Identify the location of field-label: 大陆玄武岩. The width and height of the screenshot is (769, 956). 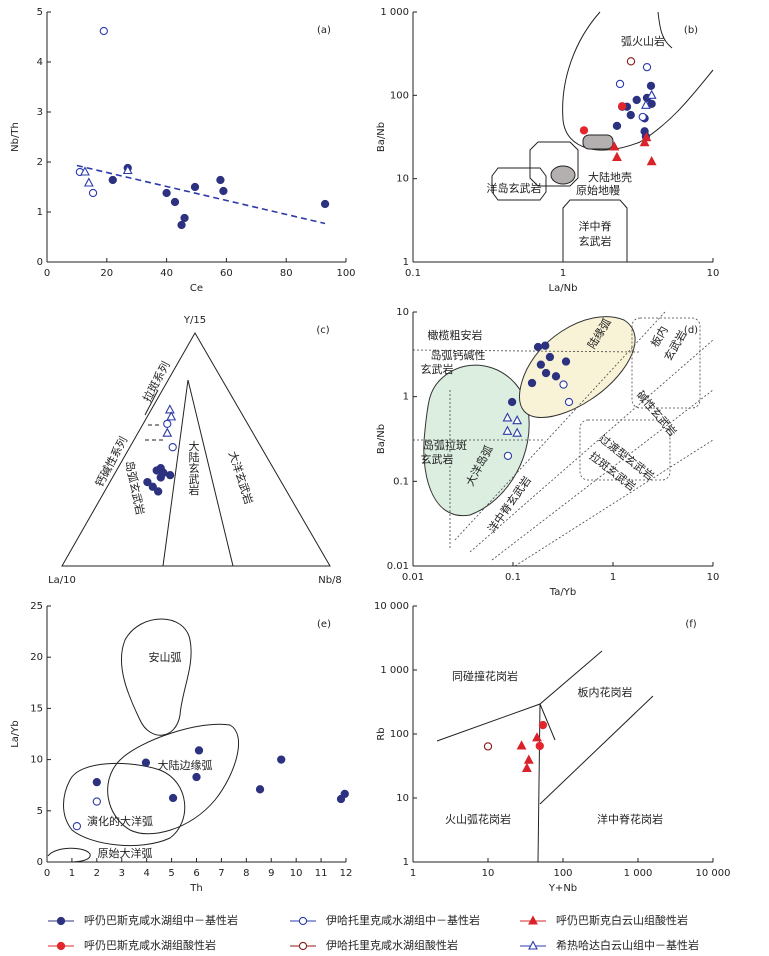
(193, 467).